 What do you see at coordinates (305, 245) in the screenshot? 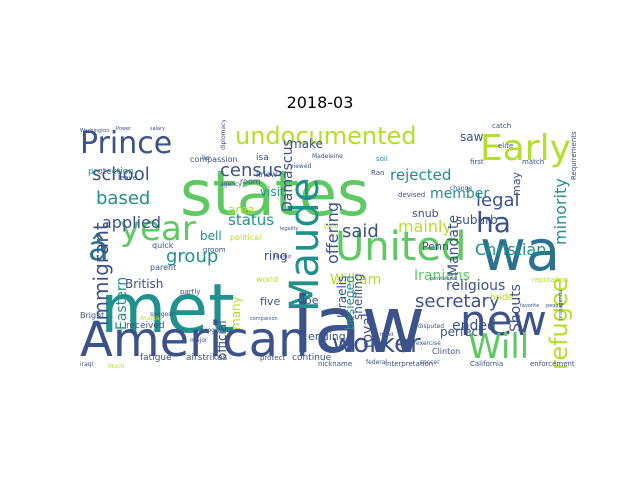
I see `word-7: Maude` at bounding box center [305, 245].